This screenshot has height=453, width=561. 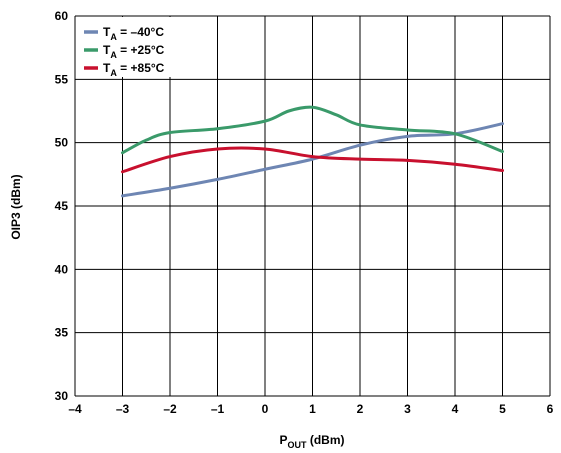 What do you see at coordinates (311, 441) in the screenshot?
I see `x-axis-title: POUT (dBm)` at bounding box center [311, 441].